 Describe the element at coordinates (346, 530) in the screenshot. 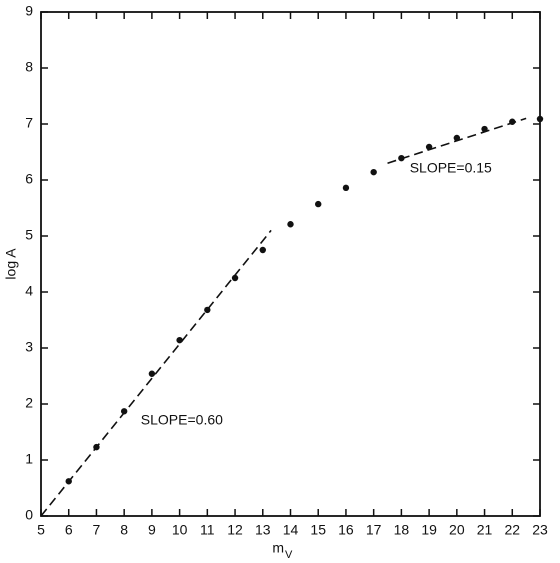

I see `x-tick-label: 16` at that location.